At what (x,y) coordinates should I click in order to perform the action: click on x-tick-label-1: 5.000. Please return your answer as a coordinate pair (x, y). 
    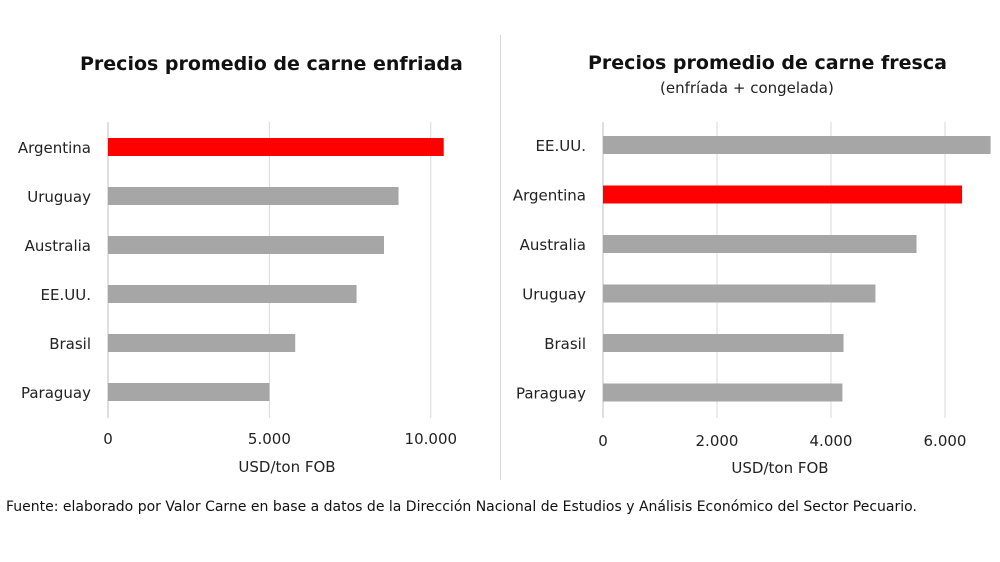
    Looking at the image, I should click on (269, 439).